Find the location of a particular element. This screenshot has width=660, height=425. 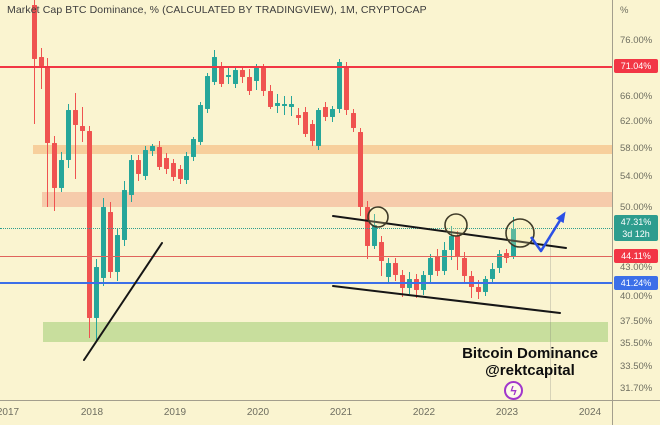

price-tick-label: 50.00% is located at coordinates (636, 207).